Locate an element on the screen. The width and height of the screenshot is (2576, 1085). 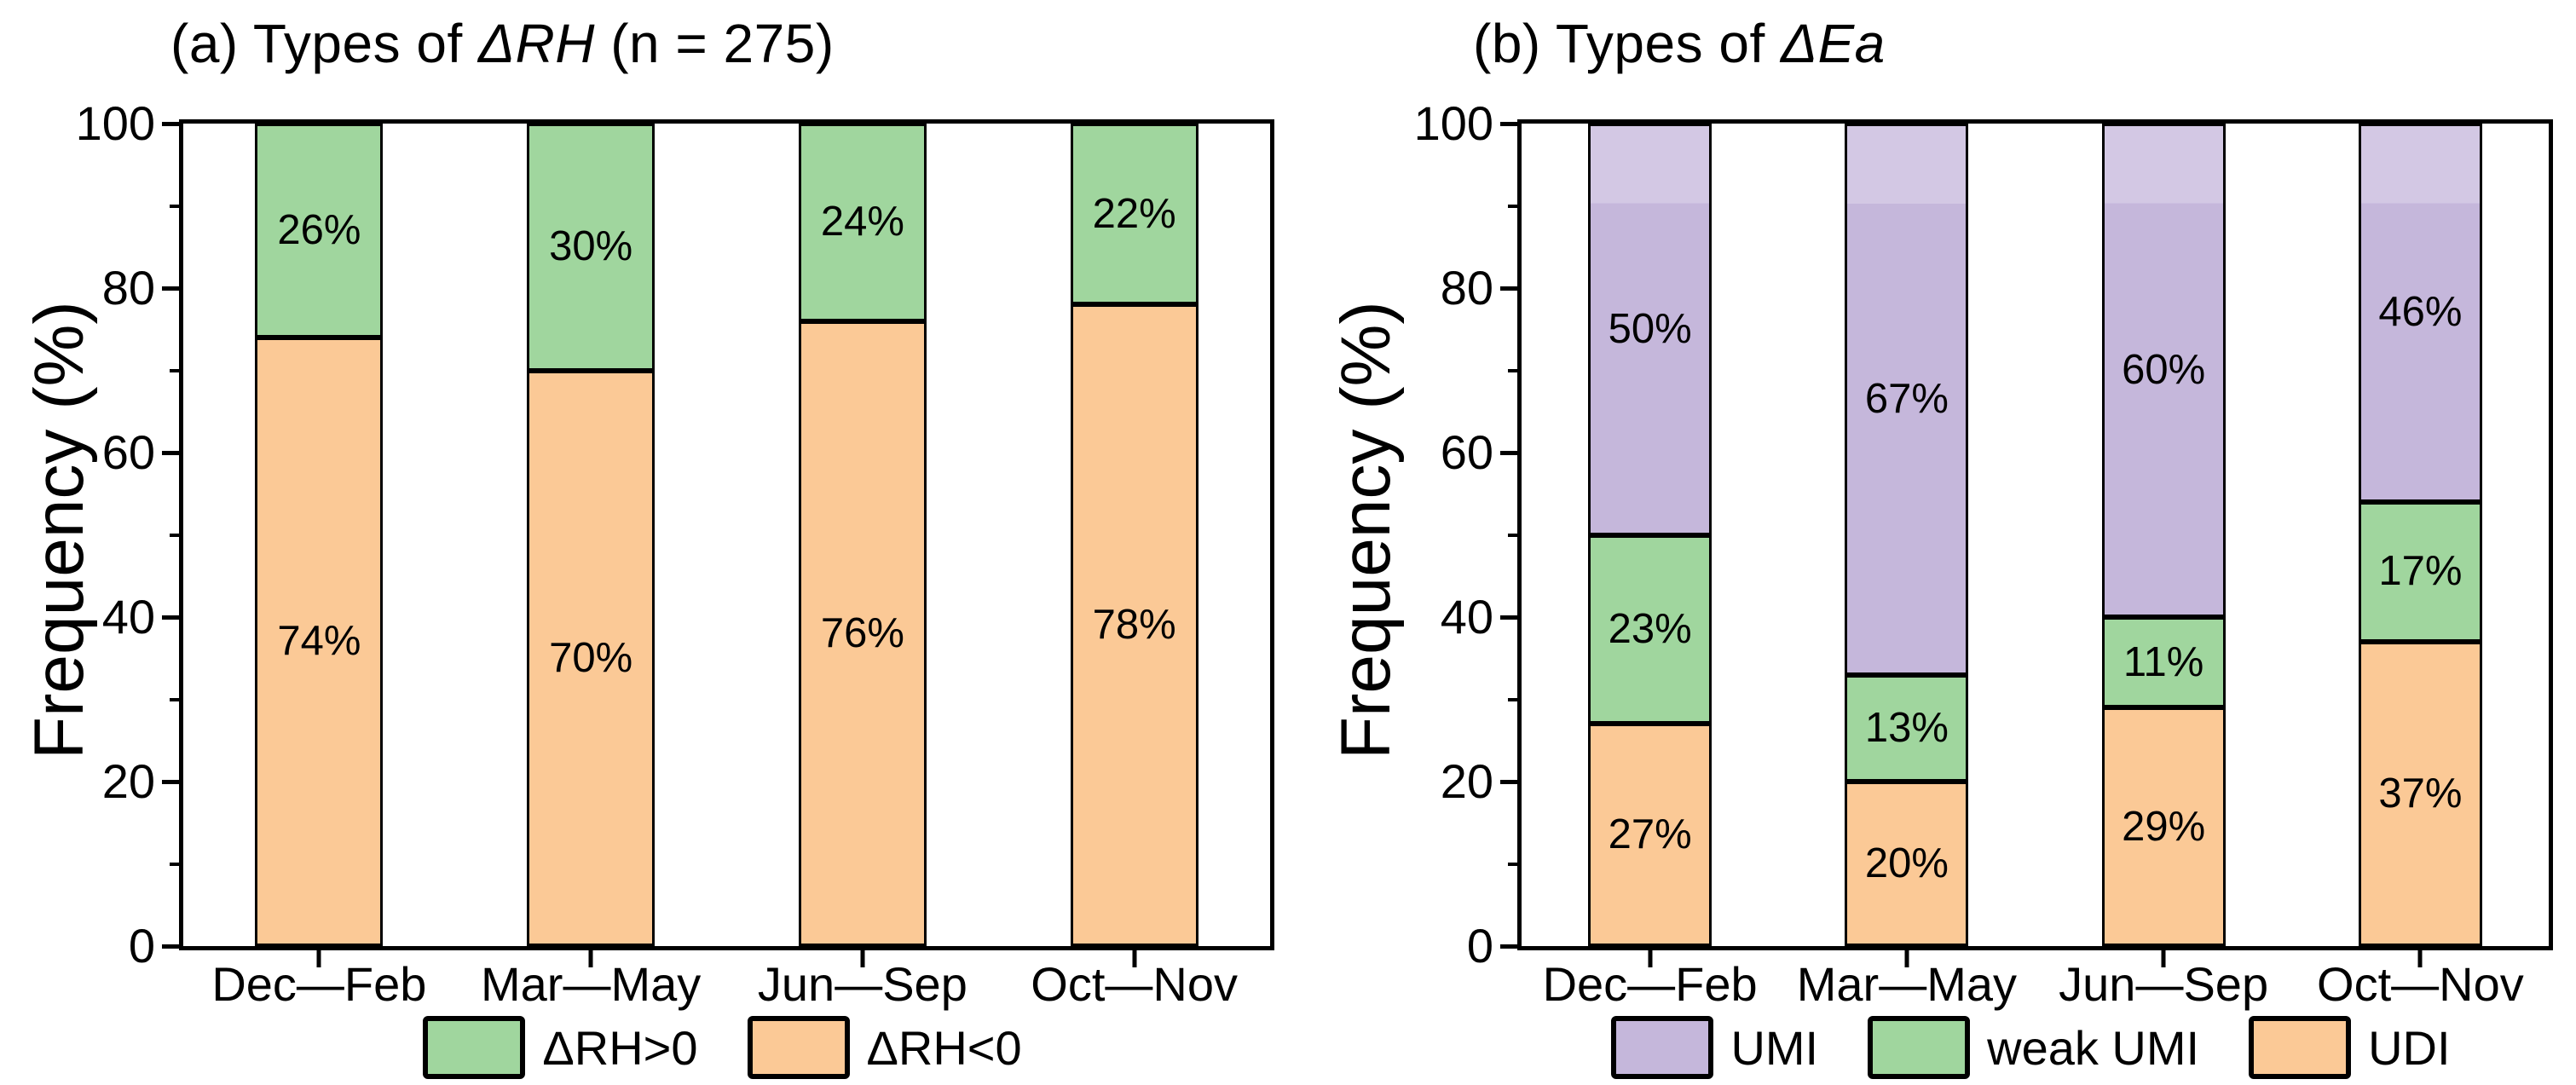
y-tick-label: 0 is located at coordinates (141, 945).